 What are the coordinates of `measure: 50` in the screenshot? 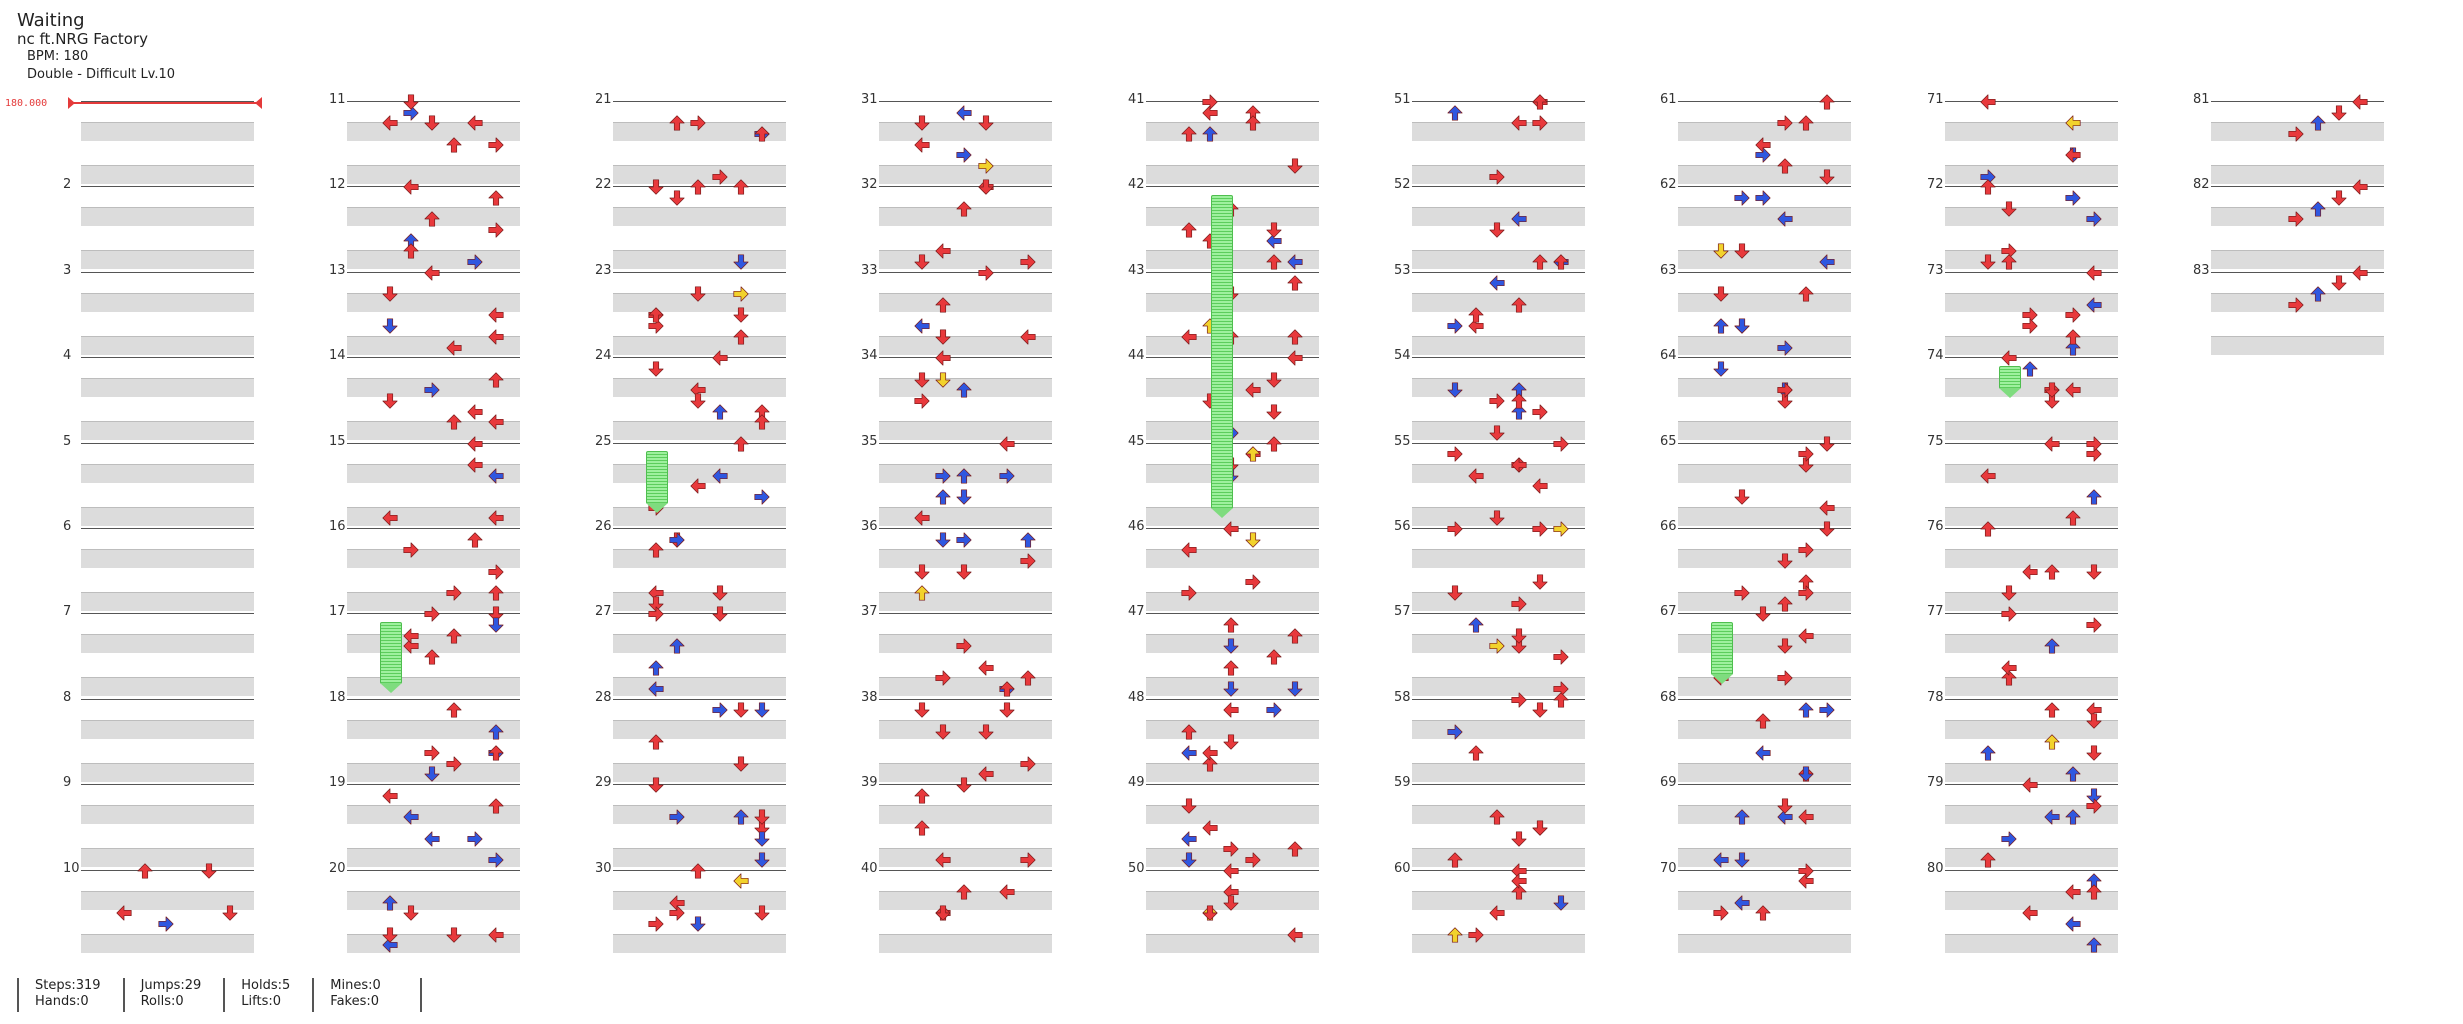 It's located at (1223, 908).